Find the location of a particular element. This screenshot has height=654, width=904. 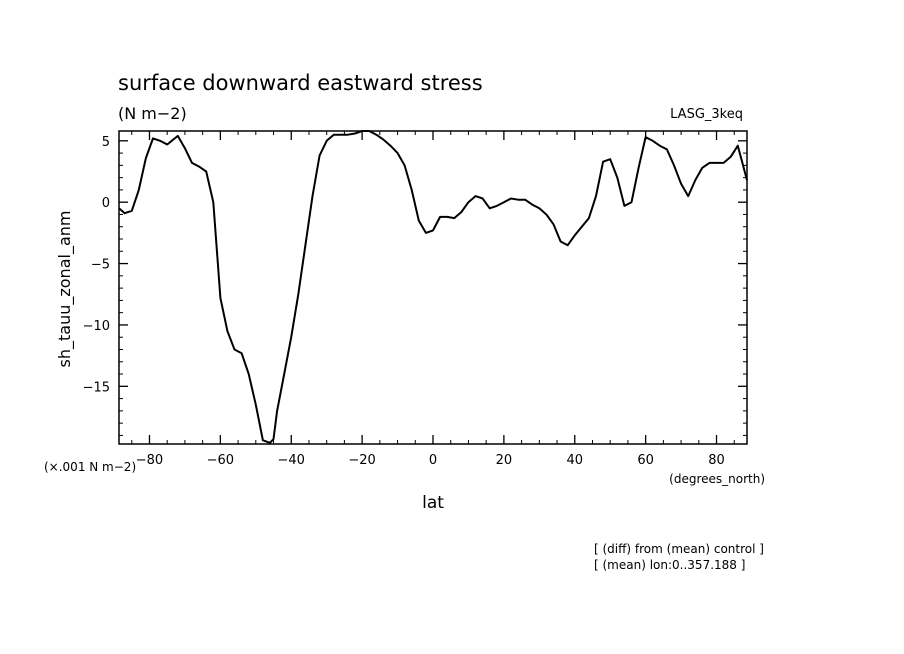

y-scale-note: (×.001 N m−2) is located at coordinates (90, 467).